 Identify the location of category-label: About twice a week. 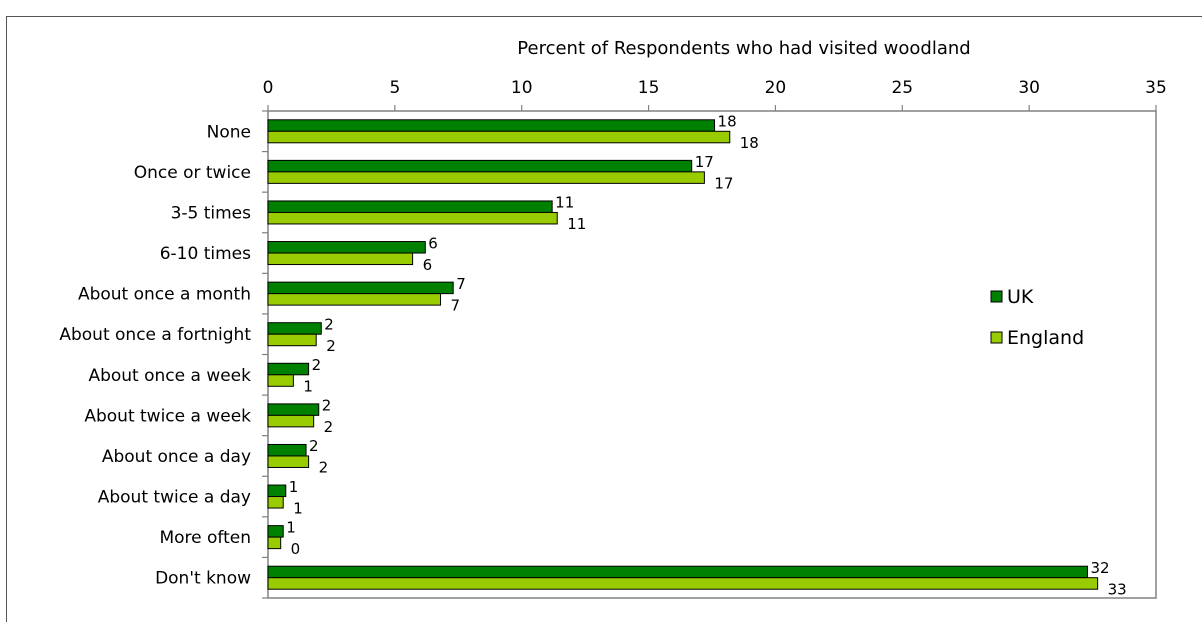
(167, 416).